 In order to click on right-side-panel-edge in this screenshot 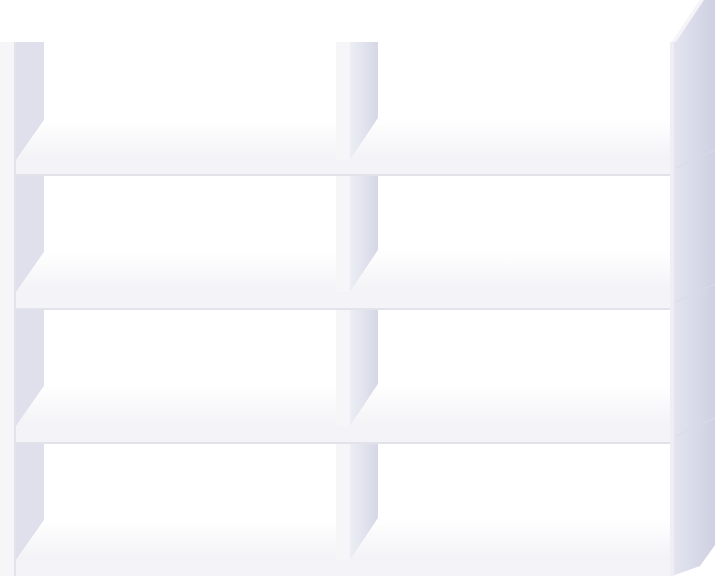, I will do `click(688, 21)`.